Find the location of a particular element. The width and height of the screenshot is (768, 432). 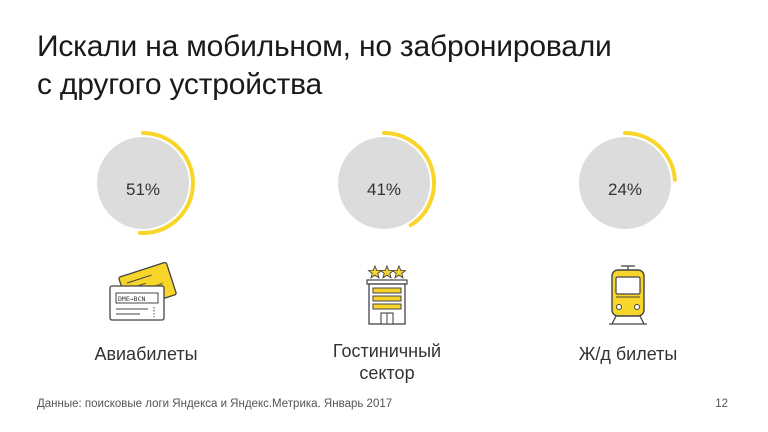

train-icon is located at coordinates (628, 295).